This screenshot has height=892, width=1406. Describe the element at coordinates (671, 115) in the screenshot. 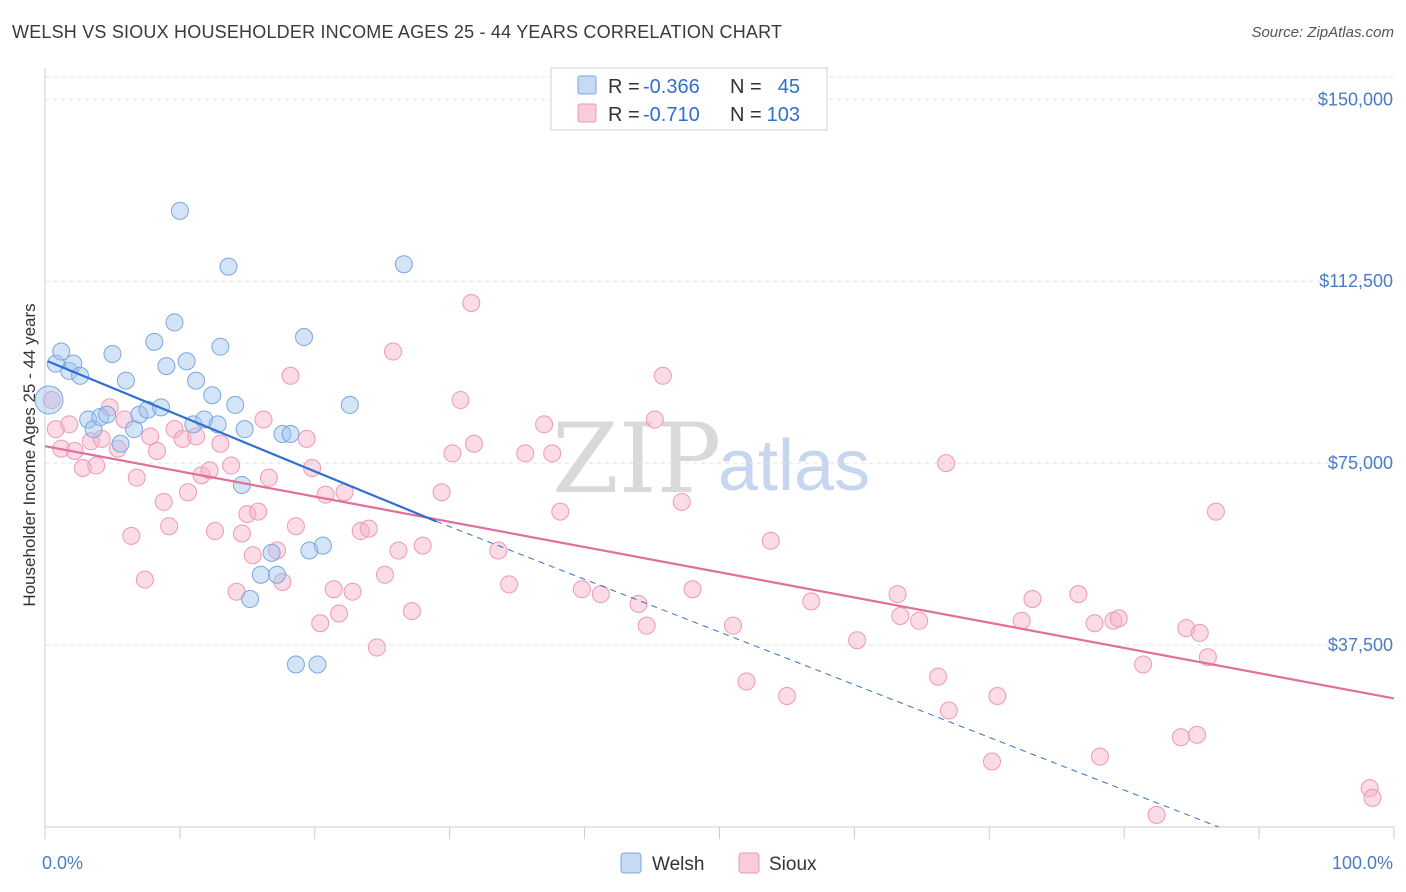

I see `sioux-r-value: -0.710` at that location.